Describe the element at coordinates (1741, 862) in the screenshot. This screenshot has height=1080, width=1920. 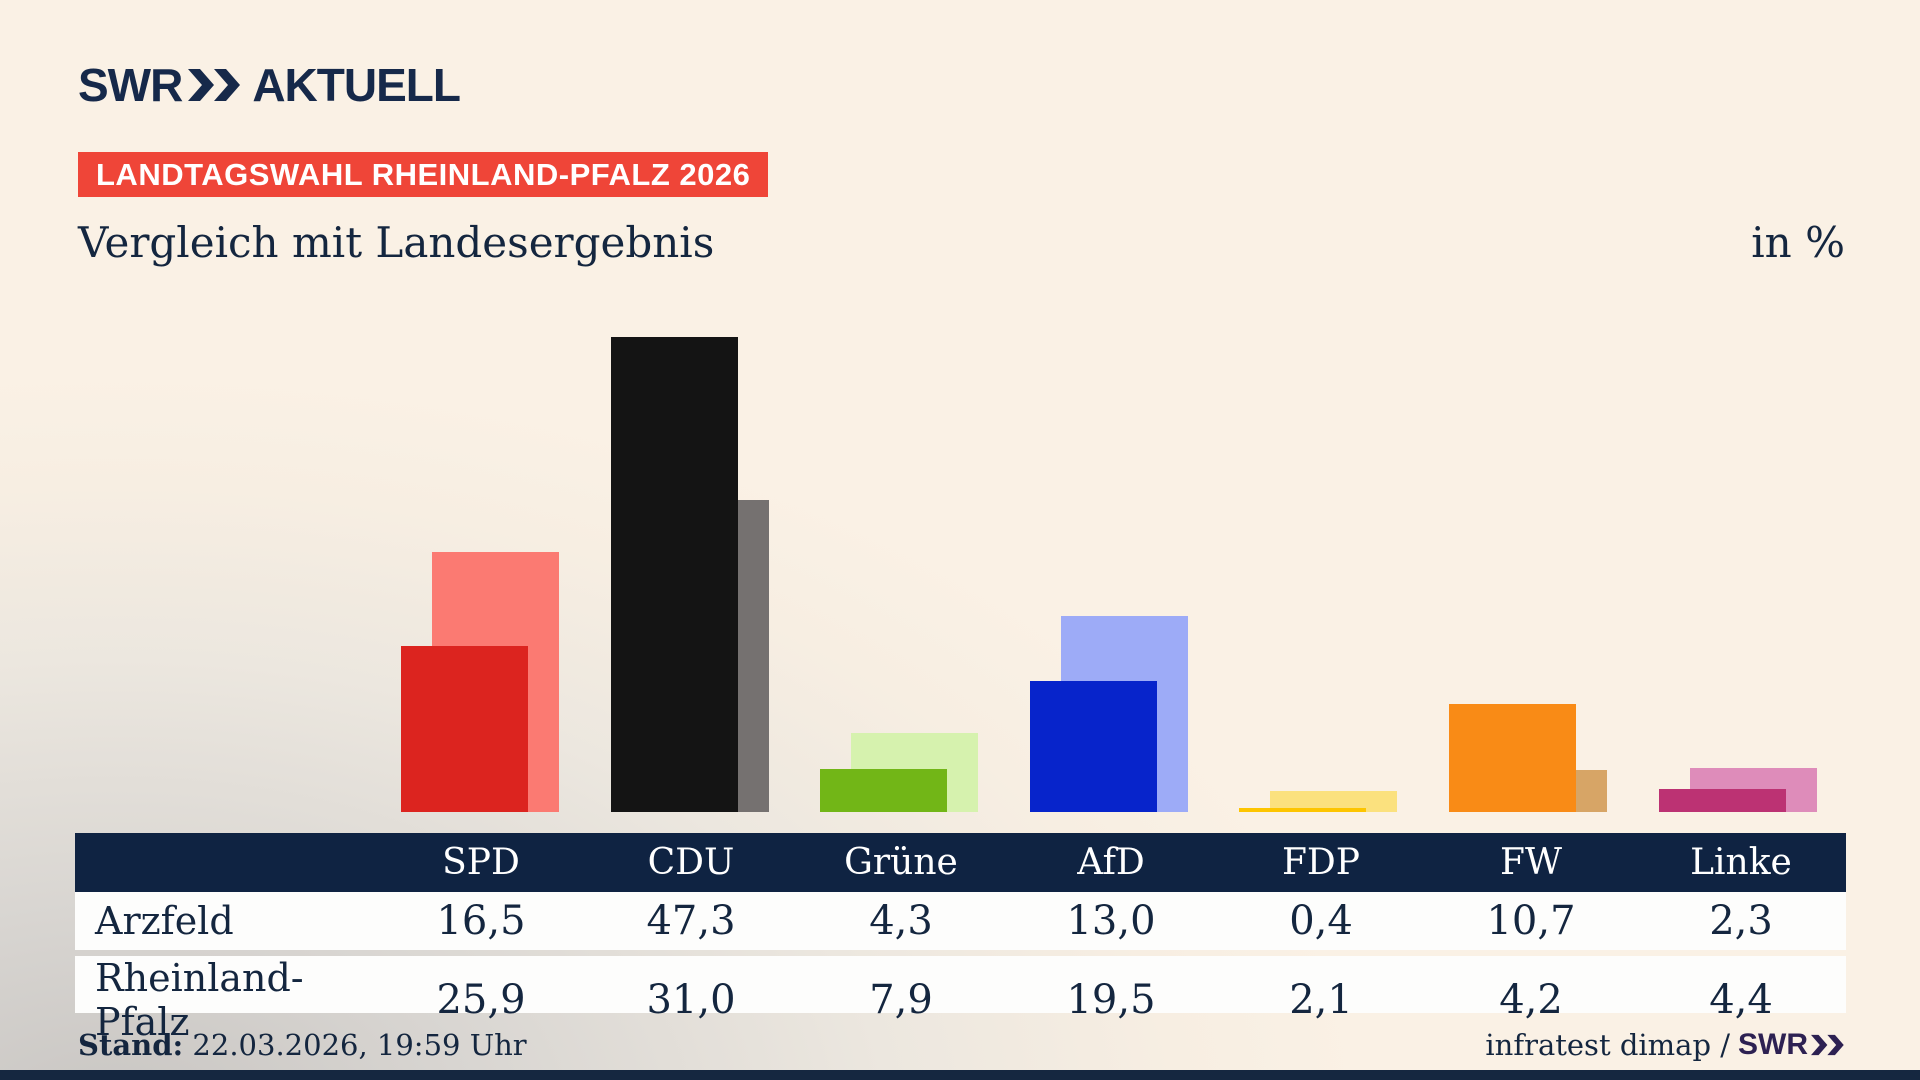
I see `column-header-linke: Linke` at that location.